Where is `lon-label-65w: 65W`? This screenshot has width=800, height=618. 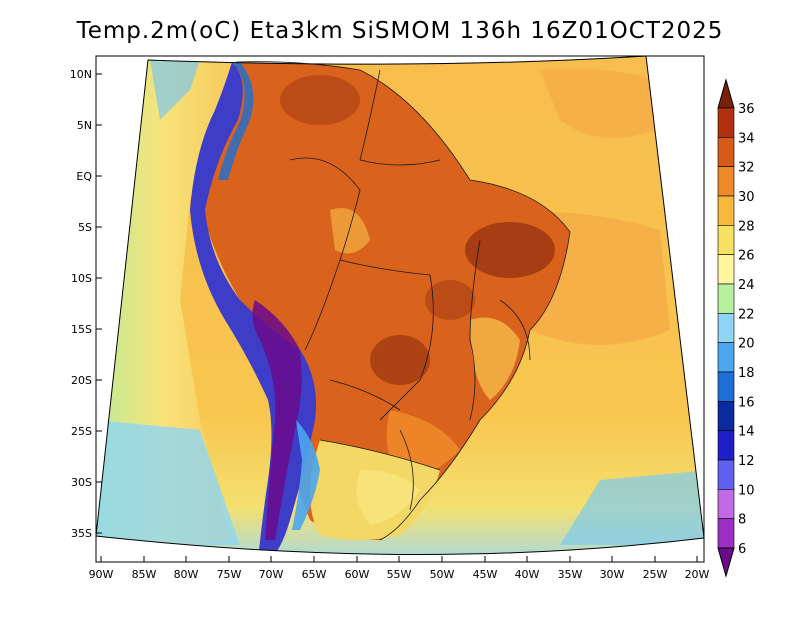
lon-label-65w: 65W is located at coordinates (314, 574).